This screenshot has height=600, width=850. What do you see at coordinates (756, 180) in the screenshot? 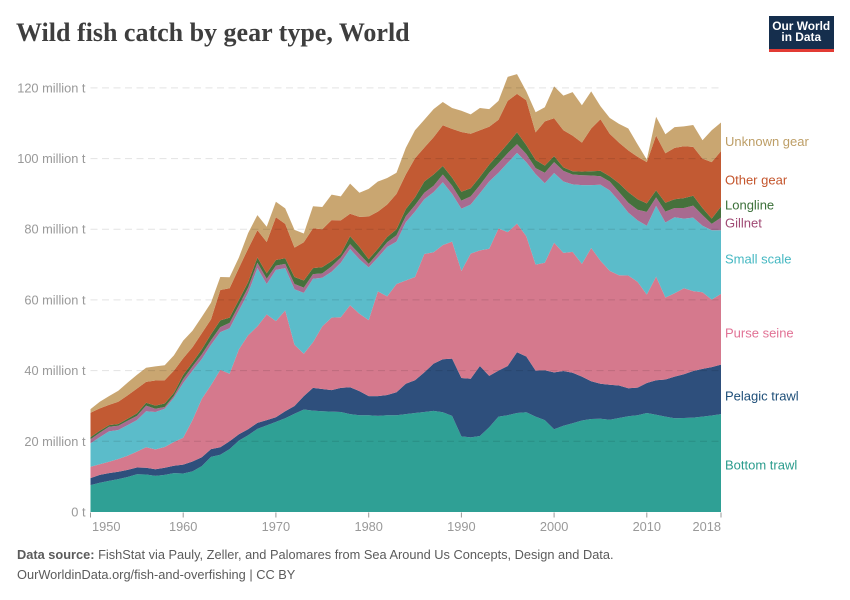
I see `svg-text: Other gear` at bounding box center [756, 180].